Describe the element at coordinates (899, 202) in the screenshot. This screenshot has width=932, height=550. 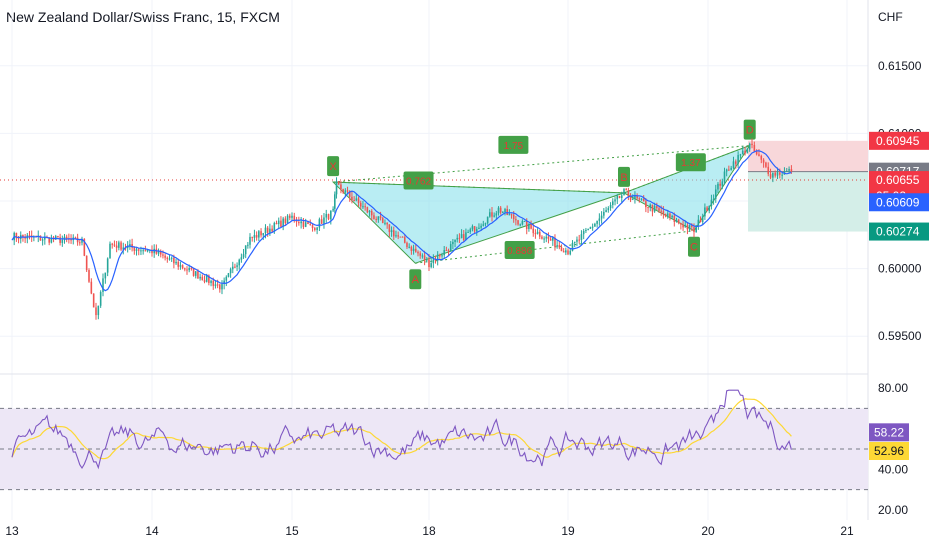
I see `price-label-box` at that location.